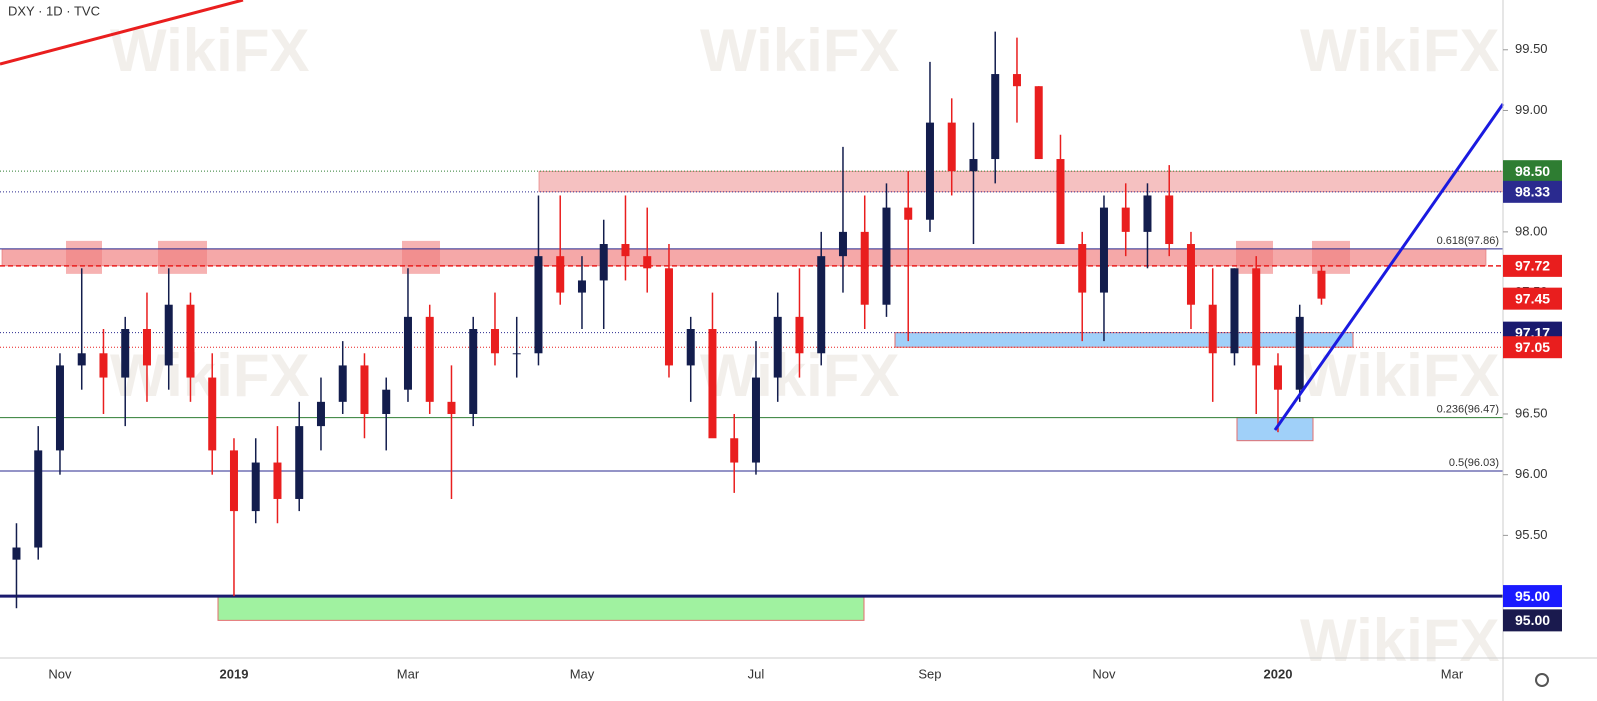  Describe the element at coordinates (54, 10) in the screenshot. I see `chart-title: DXY · 1D · TVC` at that location.